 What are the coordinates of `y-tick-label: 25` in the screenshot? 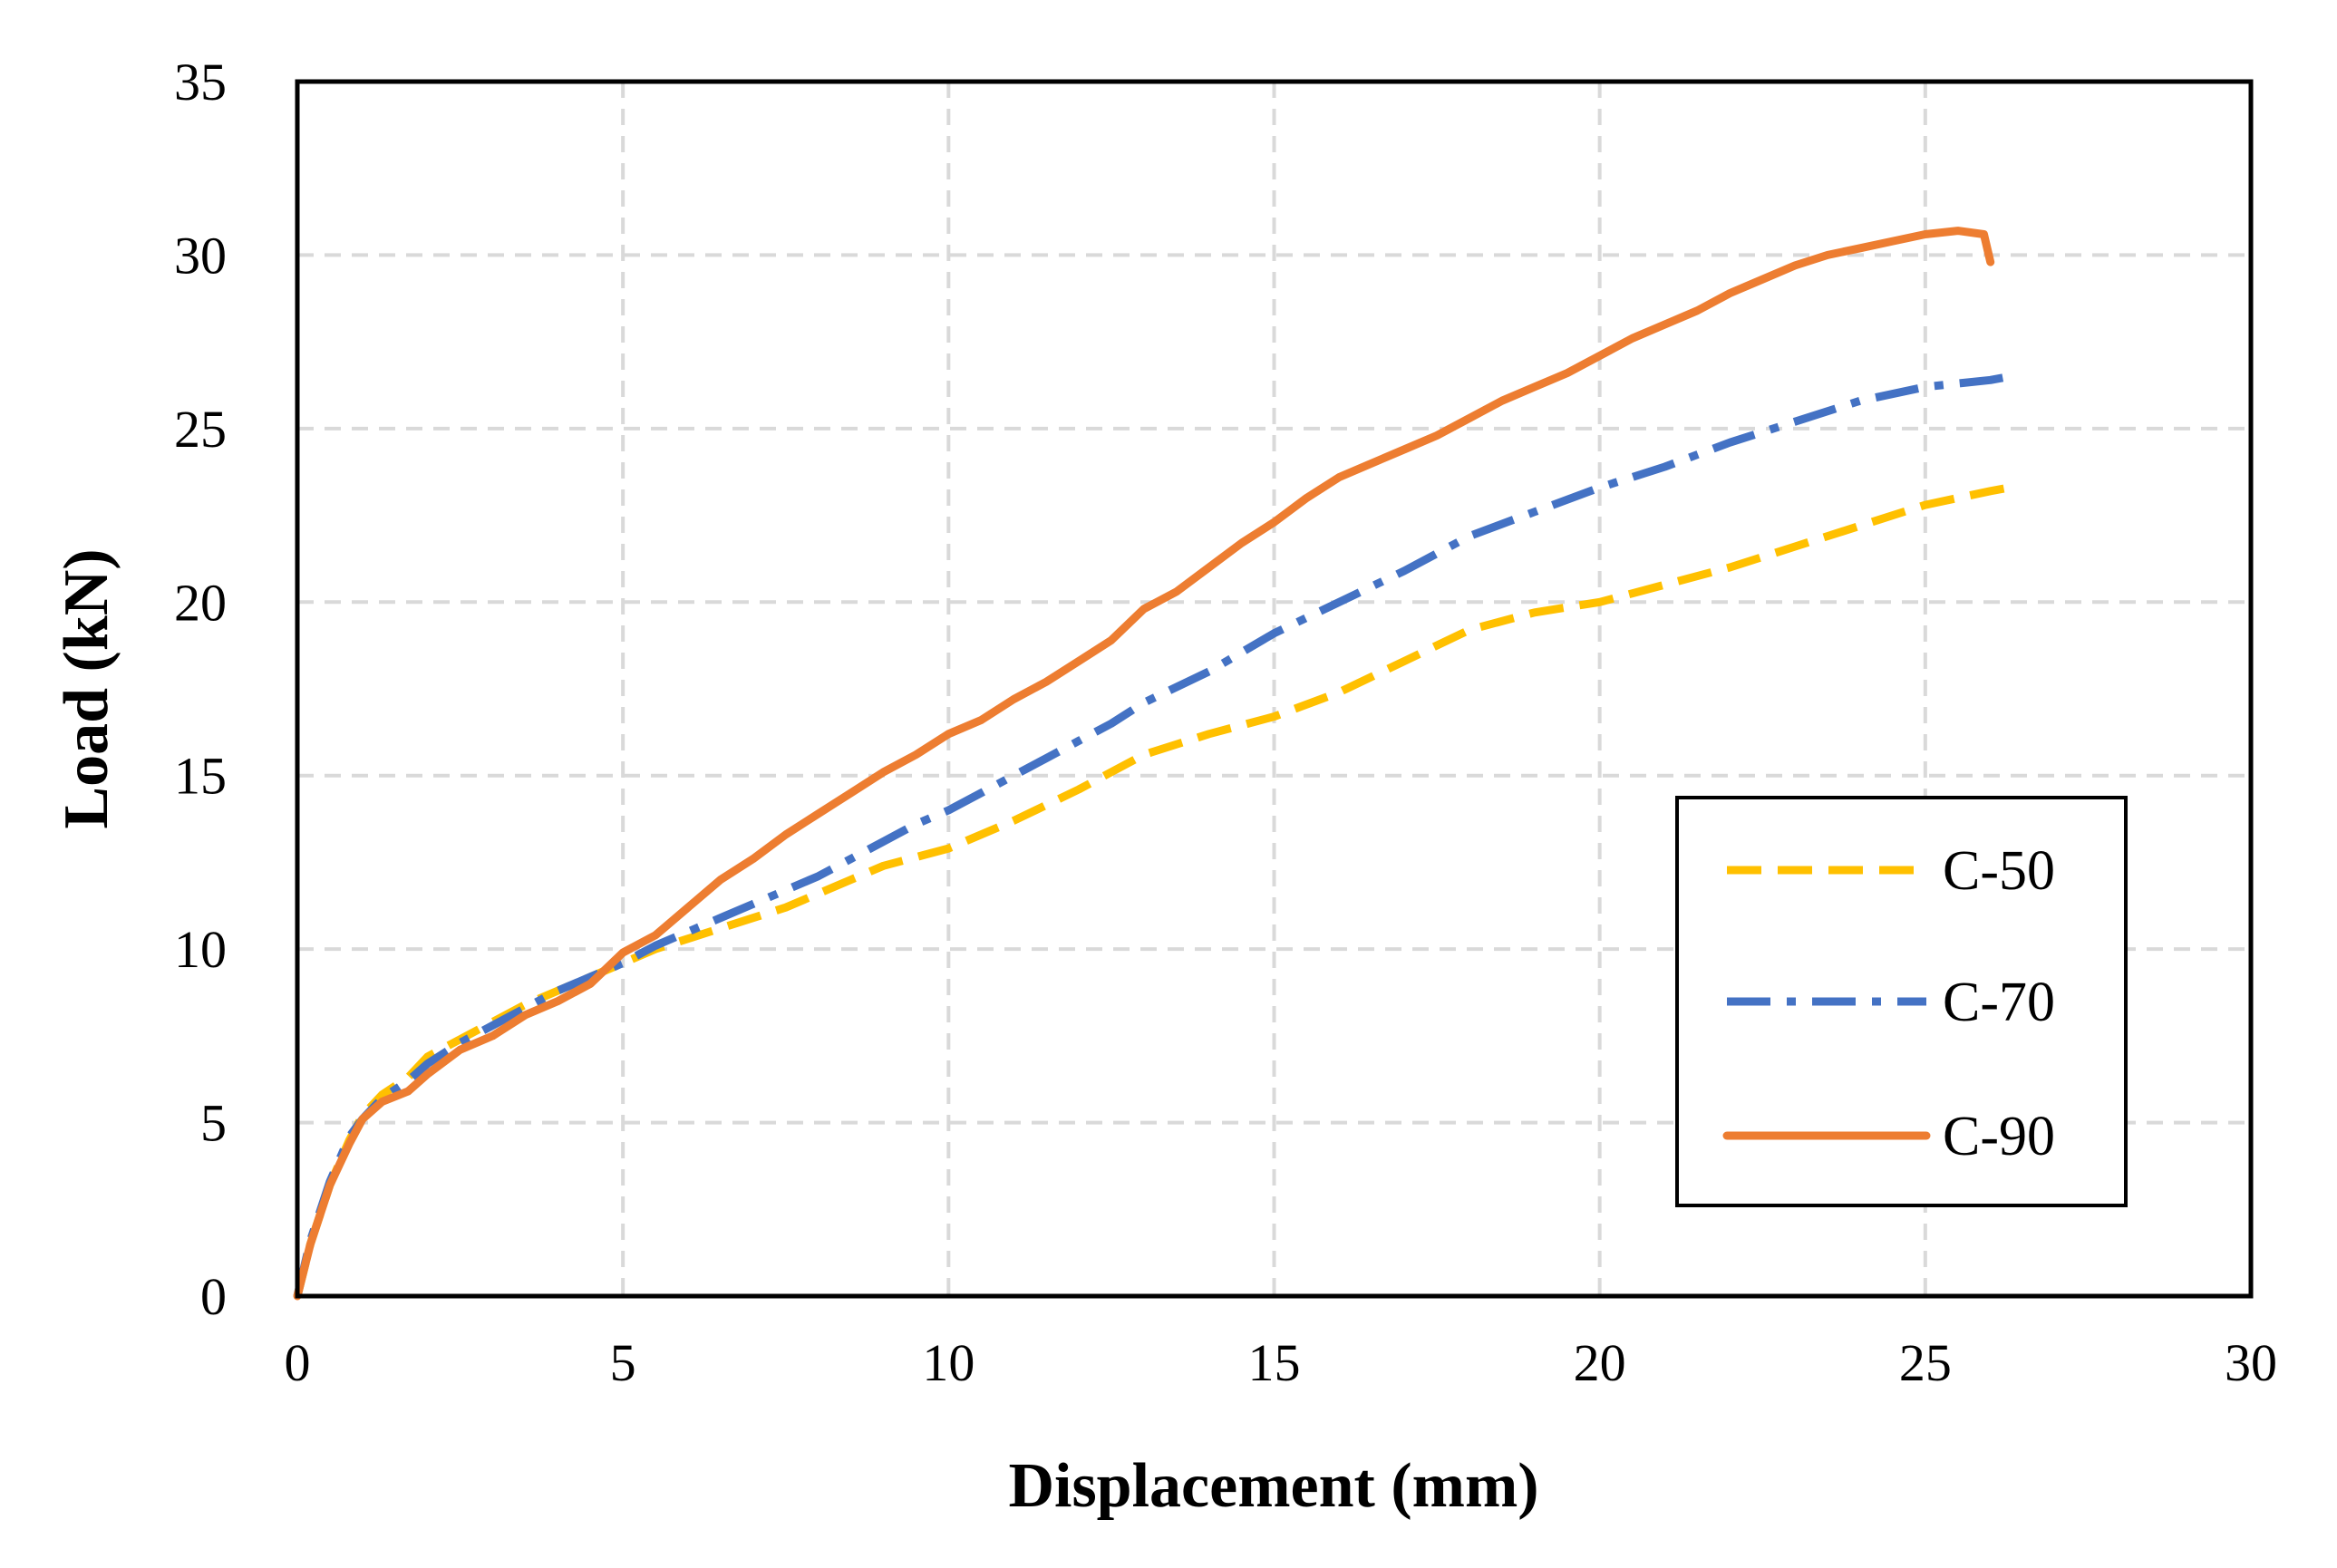 It's located at (201, 429).